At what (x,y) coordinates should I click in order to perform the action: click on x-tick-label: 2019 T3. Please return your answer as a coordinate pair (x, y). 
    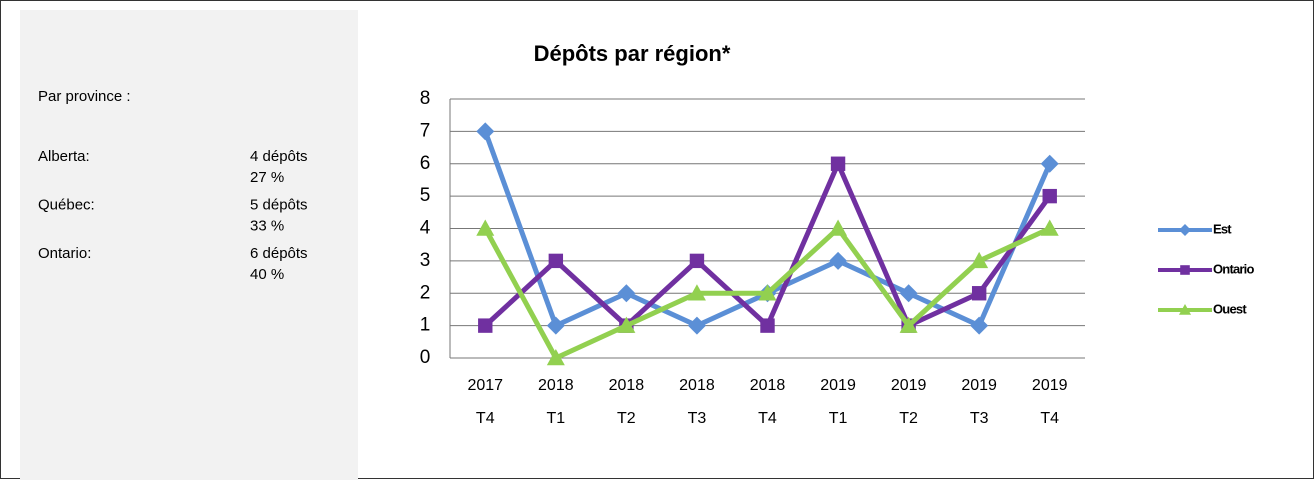
    Looking at the image, I should click on (979, 402).